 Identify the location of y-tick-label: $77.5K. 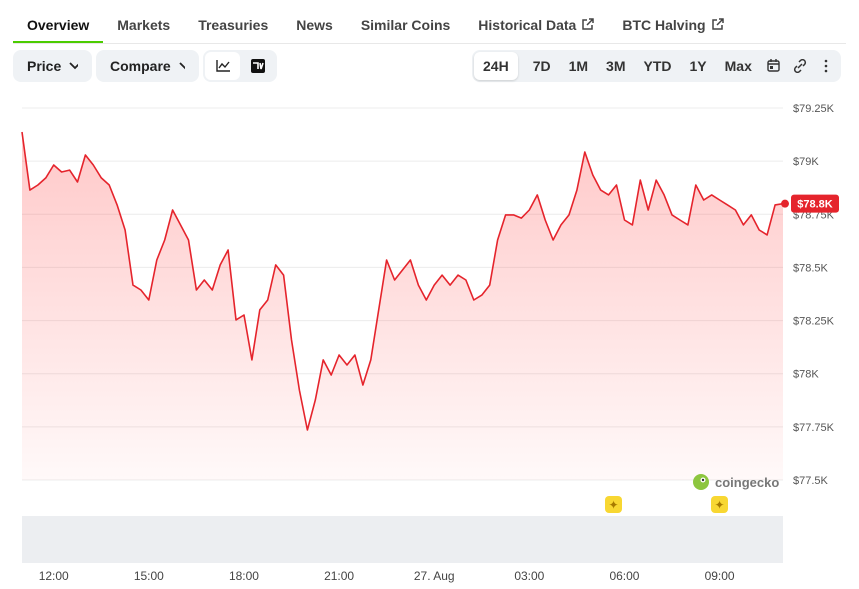
(811, 481).